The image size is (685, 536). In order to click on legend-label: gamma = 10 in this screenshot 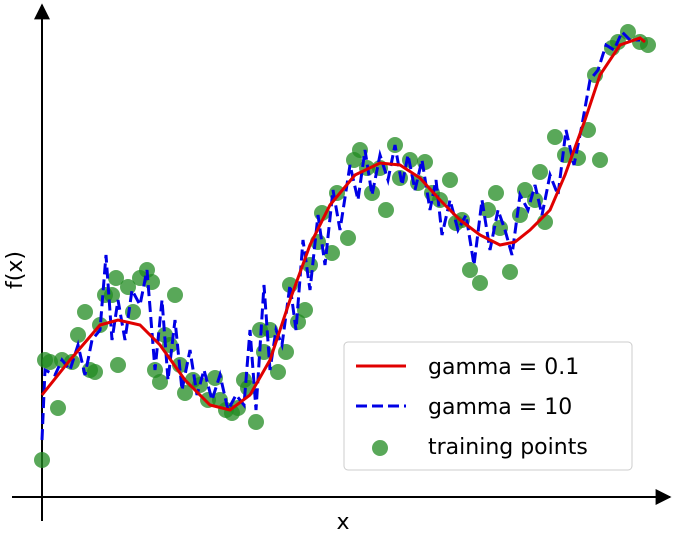, I will do `click(500, 407)`.